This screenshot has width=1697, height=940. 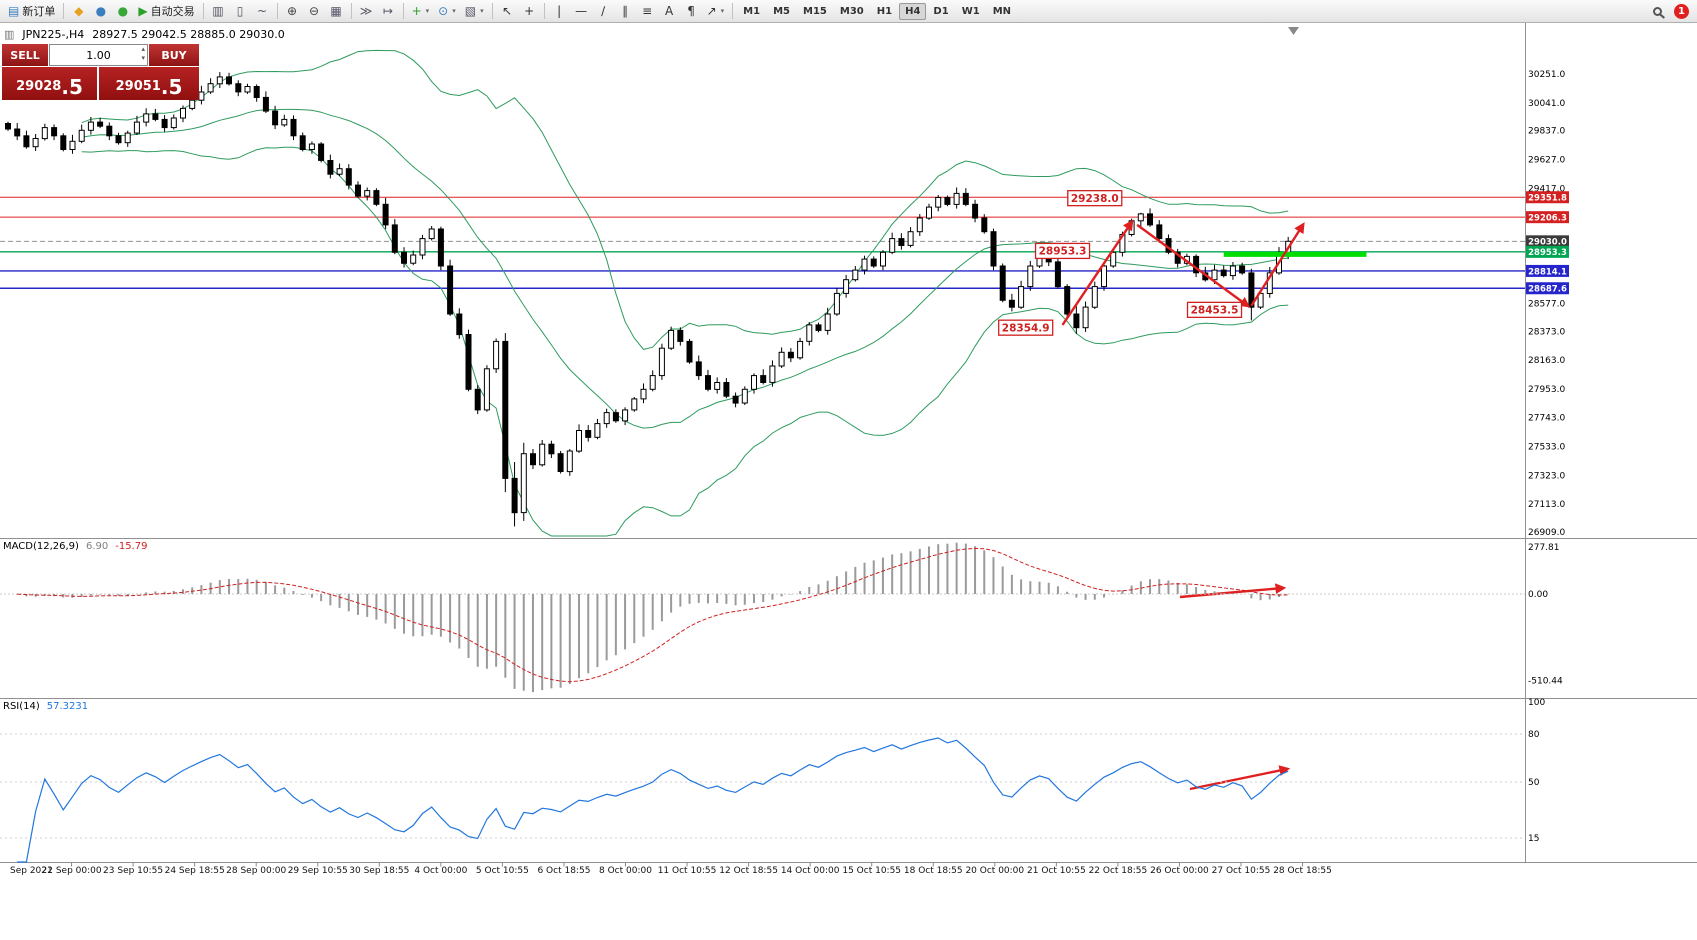 I want to click on svg-text: 28814.1, so click(x=1547, y=272).